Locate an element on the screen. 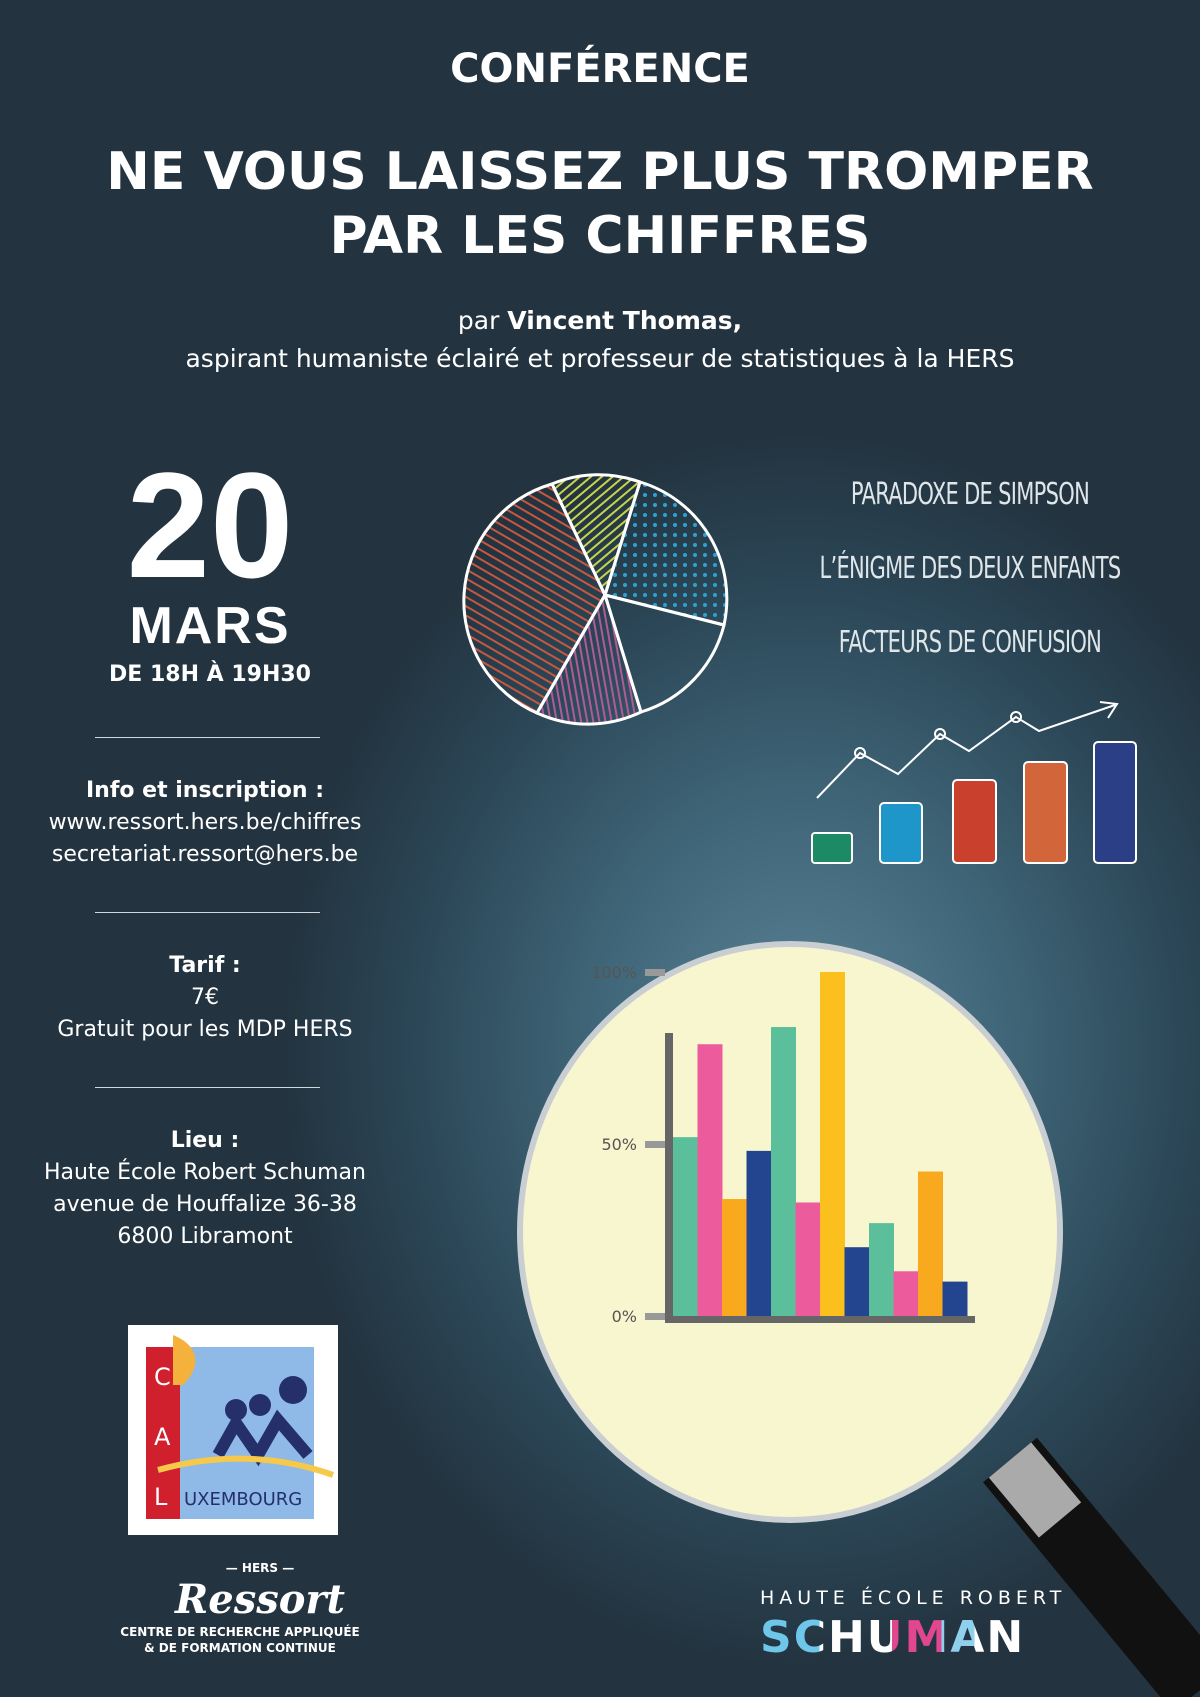  y-tick-label: 100% is located at coordinates (614, 972).